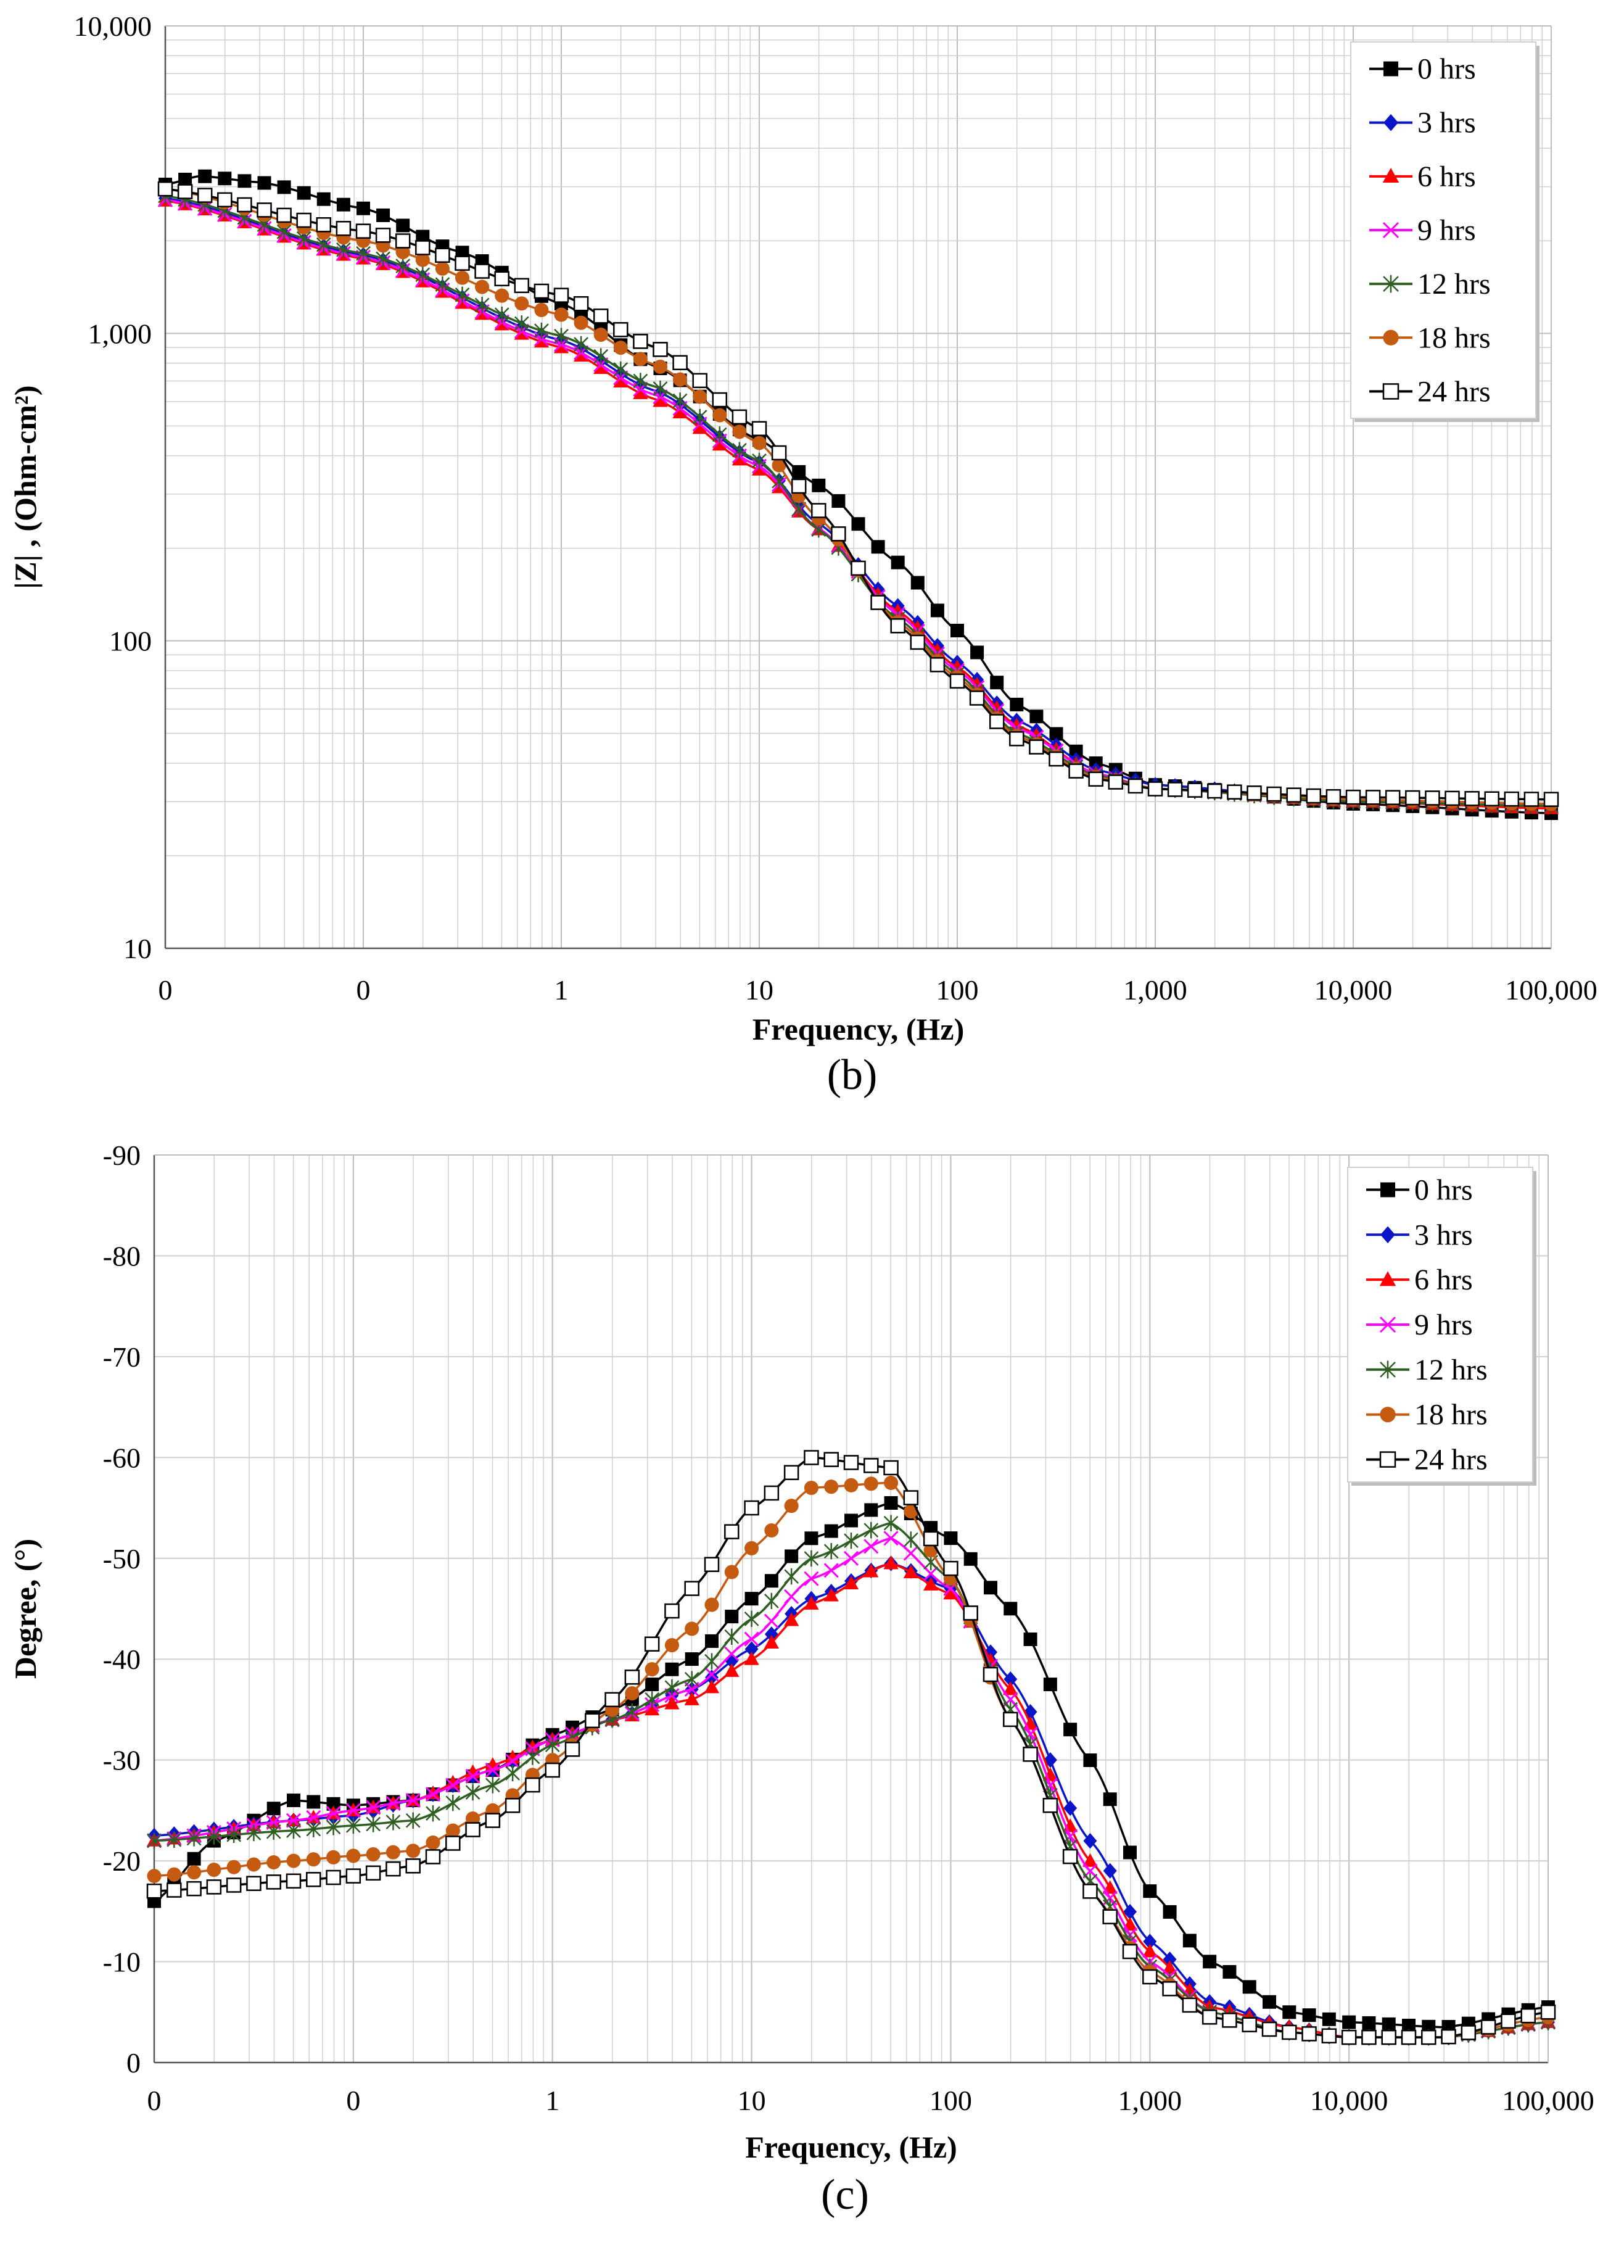 The image size is (1624, 2268). I want to click on legend-label: 3 hrs, so click(1446, 123).